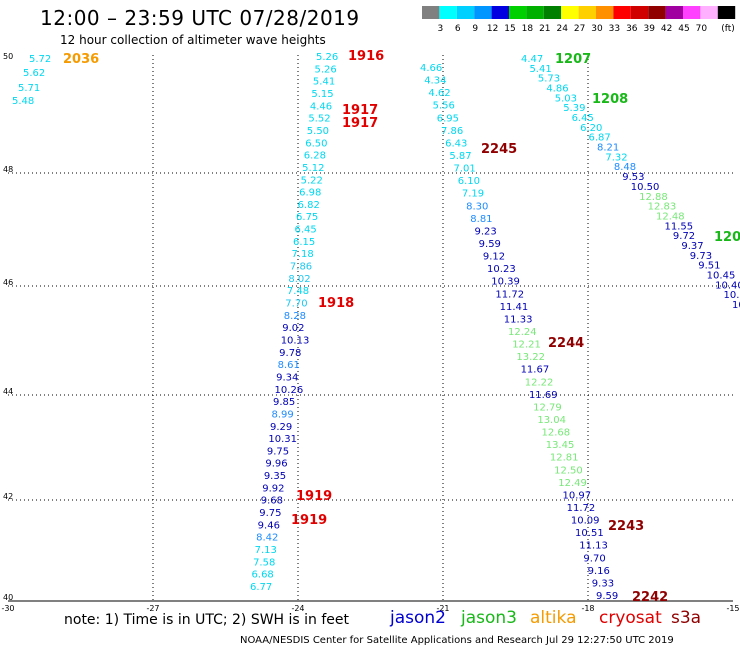 Image resolution: width=740 pixels, height=650 pixels. What do you see at coordinates (505, 282) in the screenshot?
I see `wave-height-value: 10.39` at bounding box center [505, 282].